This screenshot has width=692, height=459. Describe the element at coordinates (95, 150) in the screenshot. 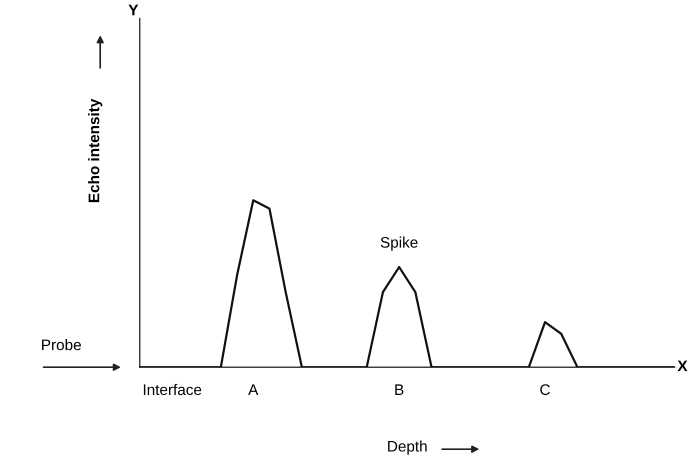

I see `y-axis-title: Echo intensity` at that location.